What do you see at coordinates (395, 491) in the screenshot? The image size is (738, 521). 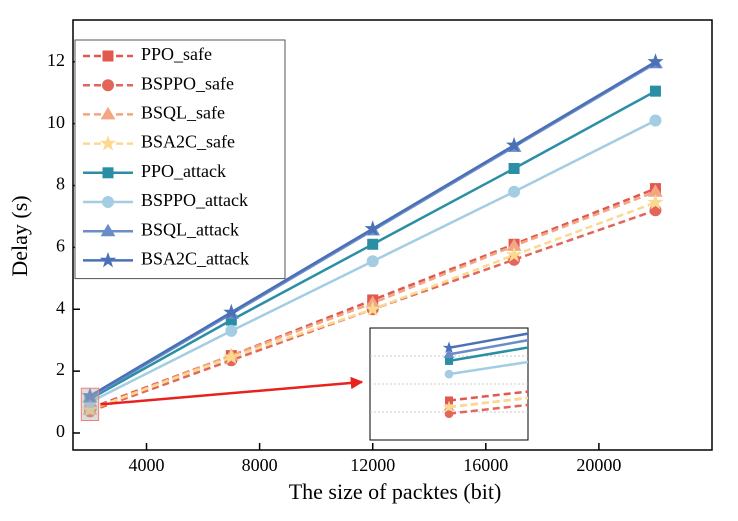 I see `x-axis-label: The size of packtes (bit)` at bounding box center [395, 491].